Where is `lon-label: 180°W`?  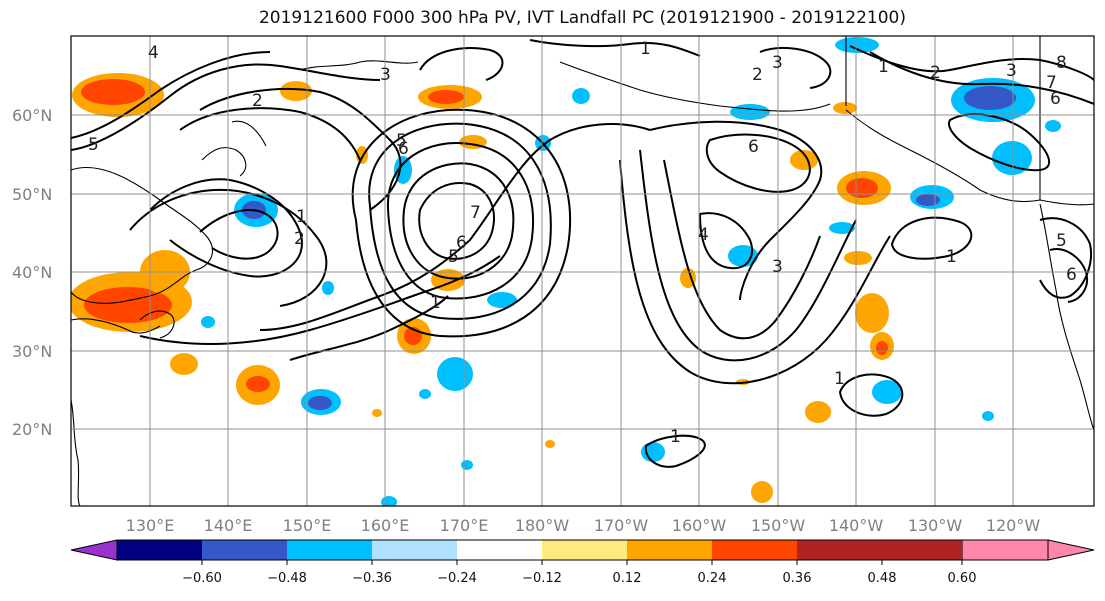 lon-label: 180°W is located at coordinates (542, 525).